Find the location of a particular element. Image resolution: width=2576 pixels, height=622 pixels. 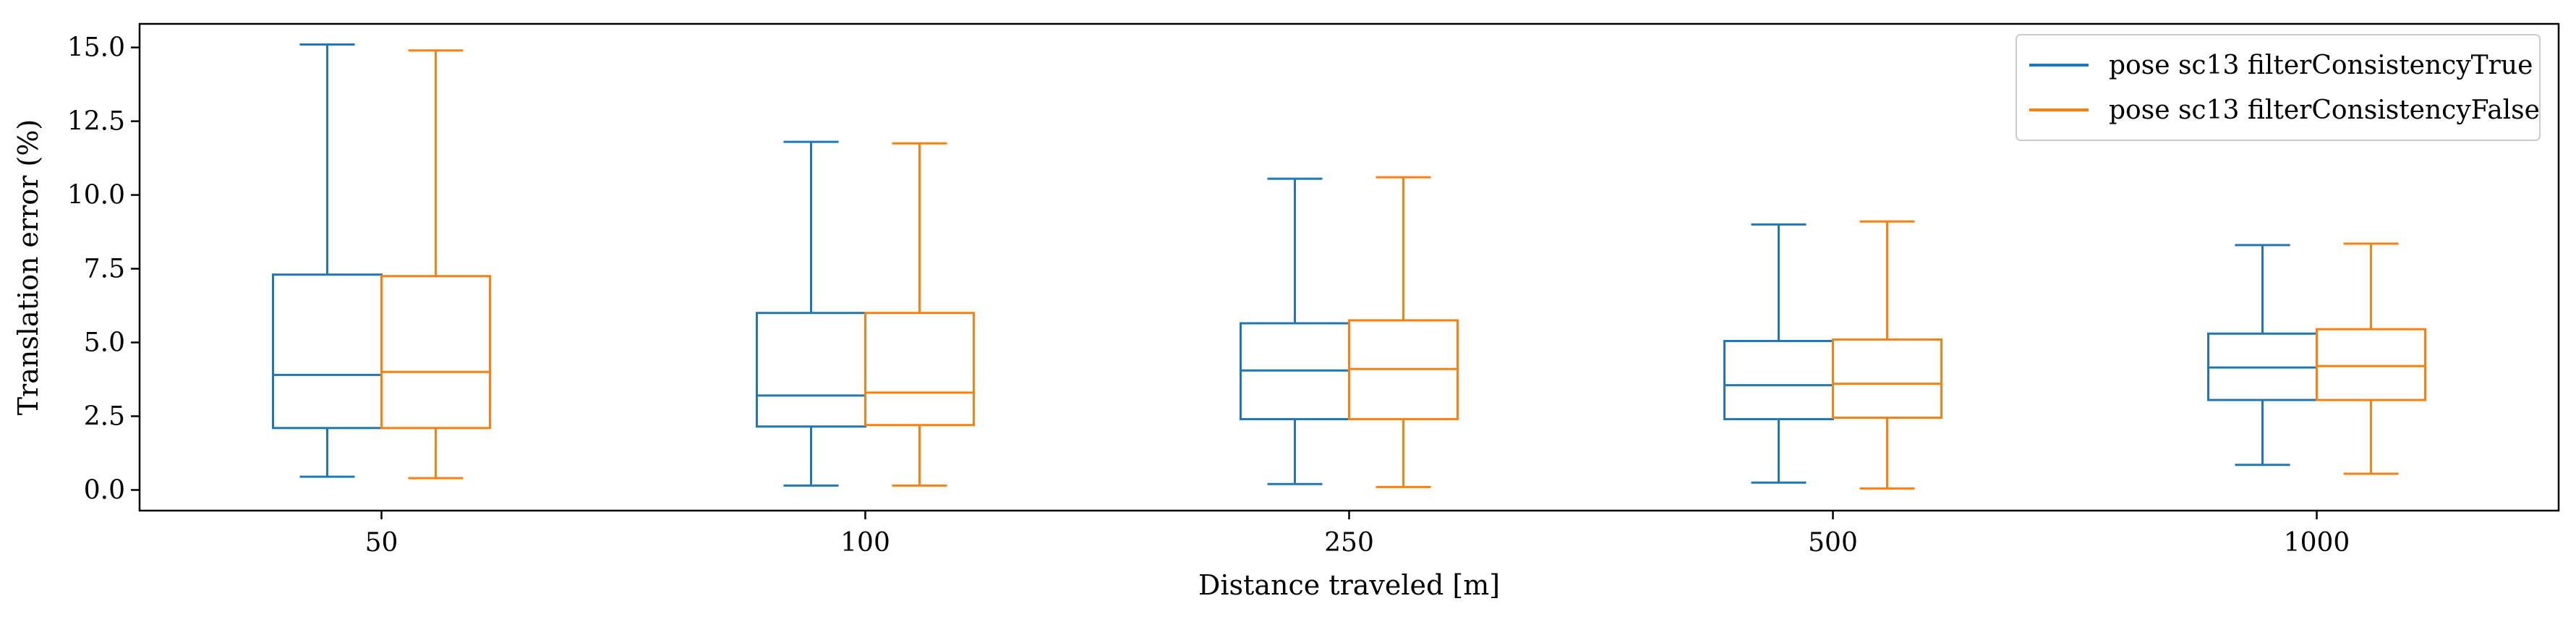

y-tick-label: 15.0 is located at coordinates (96, 48).